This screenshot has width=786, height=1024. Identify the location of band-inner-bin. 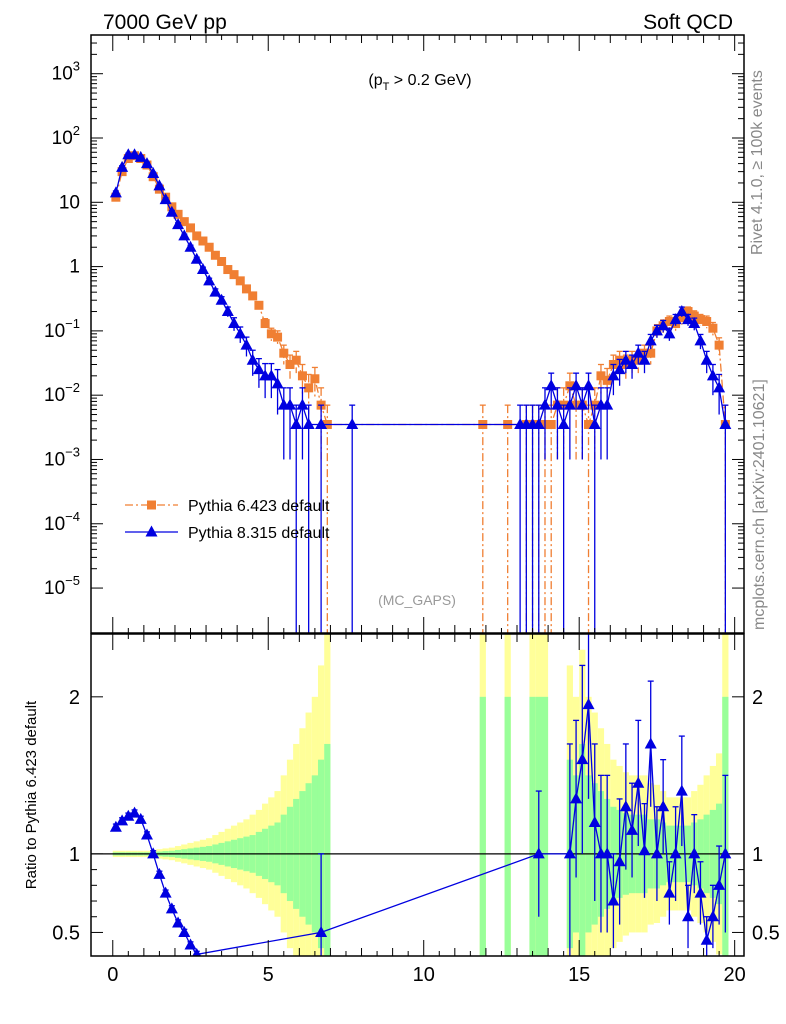
(532, 826).